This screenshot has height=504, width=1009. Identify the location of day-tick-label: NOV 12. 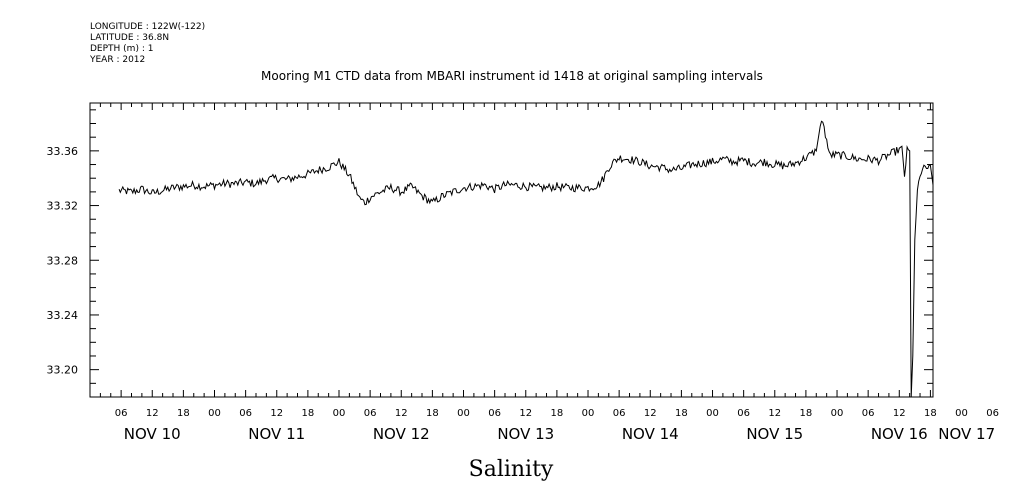
(401, 434).